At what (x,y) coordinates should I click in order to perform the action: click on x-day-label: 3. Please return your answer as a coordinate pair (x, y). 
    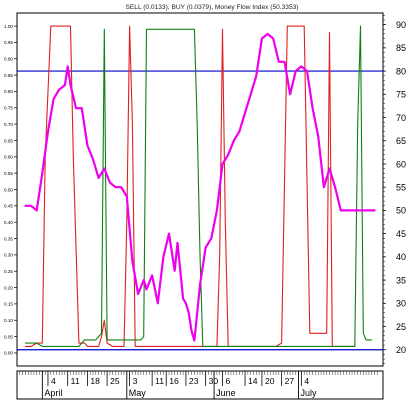
    Looking at the image, I should click on (135, 381).